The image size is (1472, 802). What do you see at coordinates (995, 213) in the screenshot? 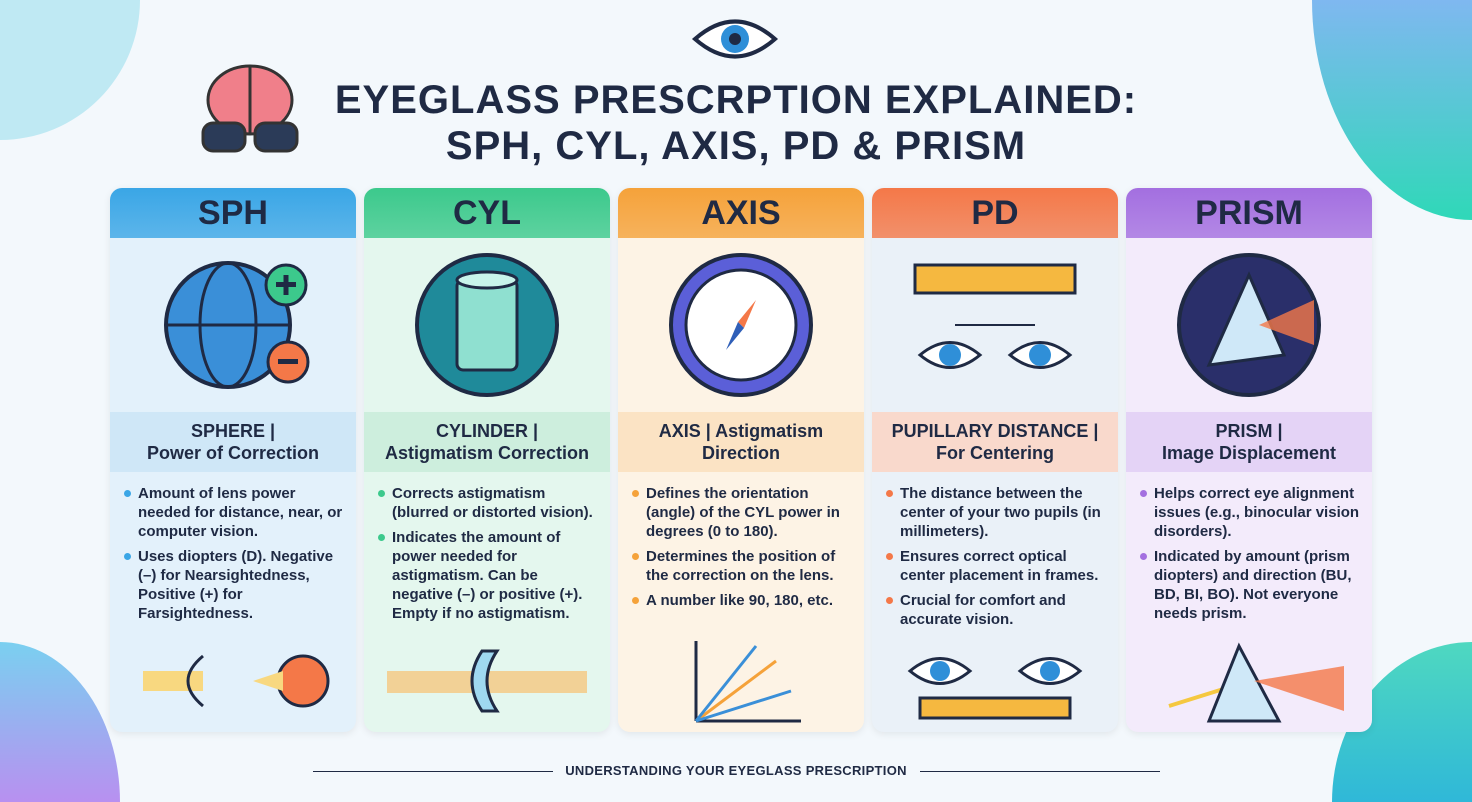
I see `card-header: PD` at bounding box center [995, 213].